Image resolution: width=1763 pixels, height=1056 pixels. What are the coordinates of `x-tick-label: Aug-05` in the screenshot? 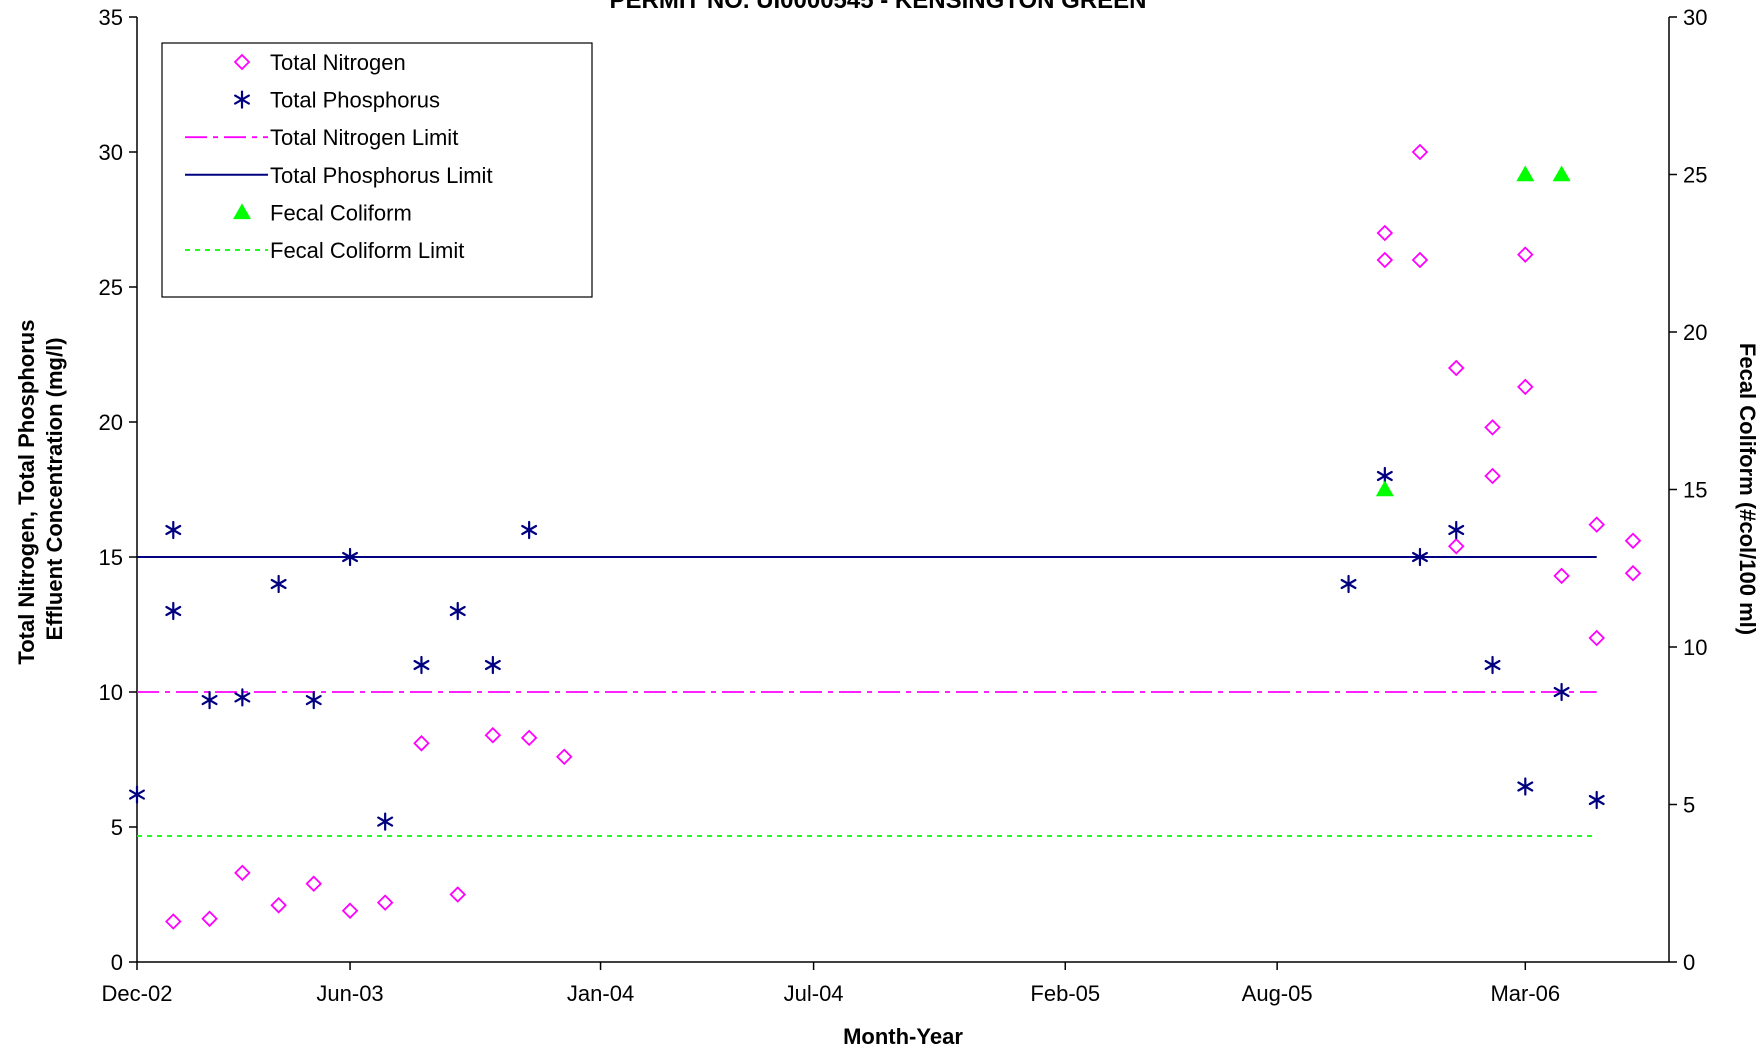 It's located at (1277, 993).